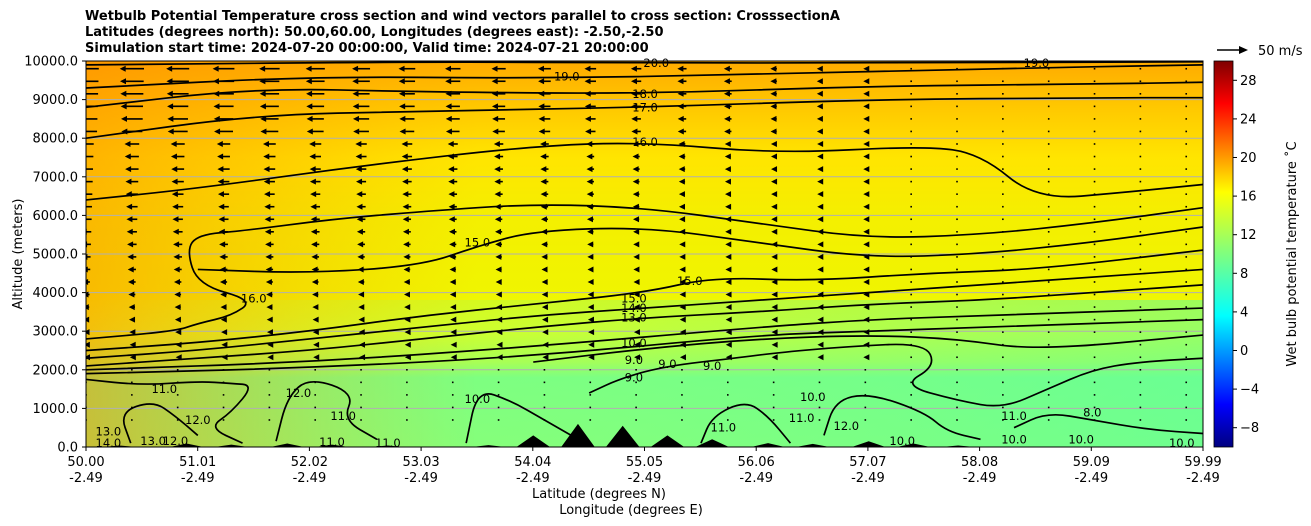 The width and height of the screenshot is (1311, 526). Describe the element at coordinates (1248, 119) in the screenshot. I see `colorbar-tick-label: 24` at that location.